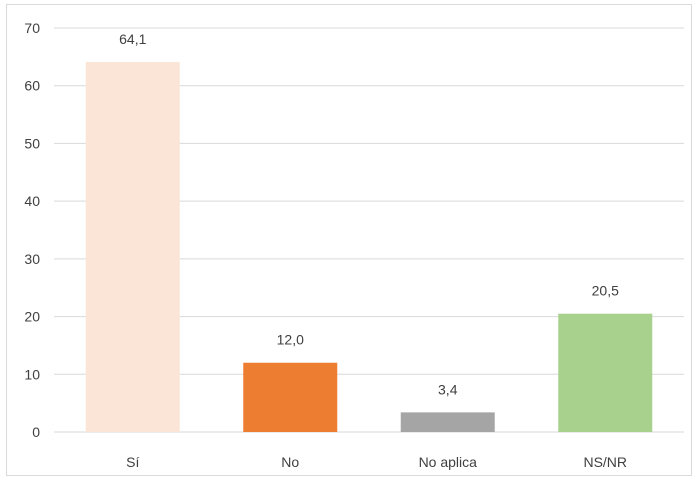 This screenshot has width=700, height=481. I want to click on data-label: 20,5, so click(605, 291).